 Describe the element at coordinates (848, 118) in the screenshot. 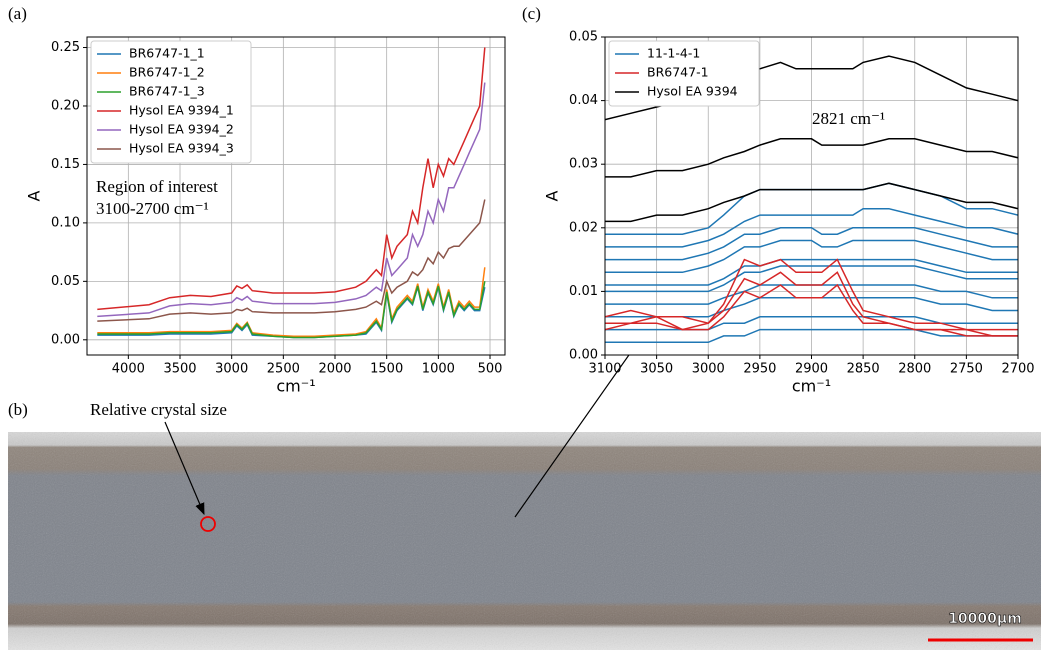

I see `annotation: 2821 cm⁻¹` at that location.